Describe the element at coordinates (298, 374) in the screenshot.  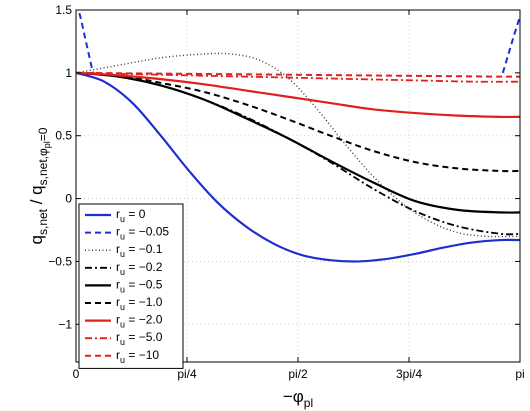
I see `x-tick-label: pi/2` at that location.